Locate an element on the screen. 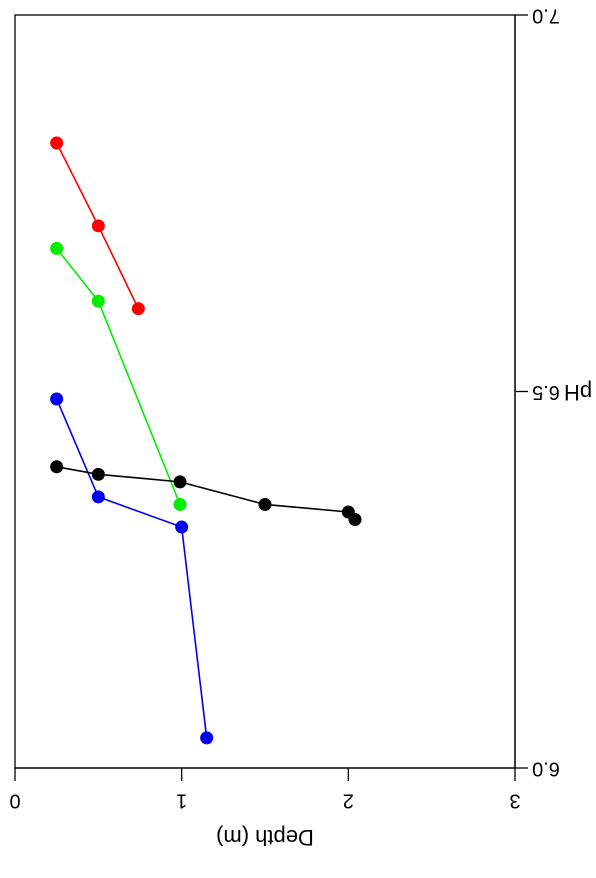 This screenshot has width=596, height=878. y-axis-ticks: 0 1 2 3 is located at coordinates (265, 790).